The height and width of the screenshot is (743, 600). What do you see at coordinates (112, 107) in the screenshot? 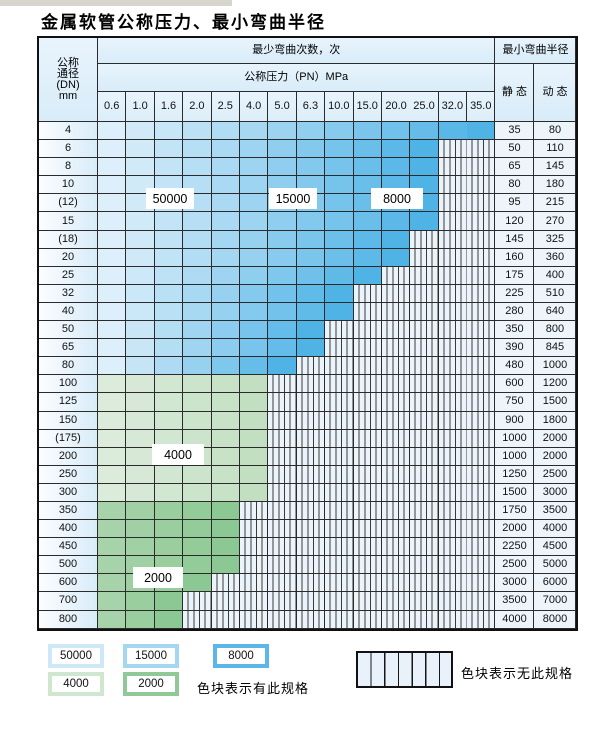
I see `pressure-header-cell: 0.6` at bounding box center [112, 107].